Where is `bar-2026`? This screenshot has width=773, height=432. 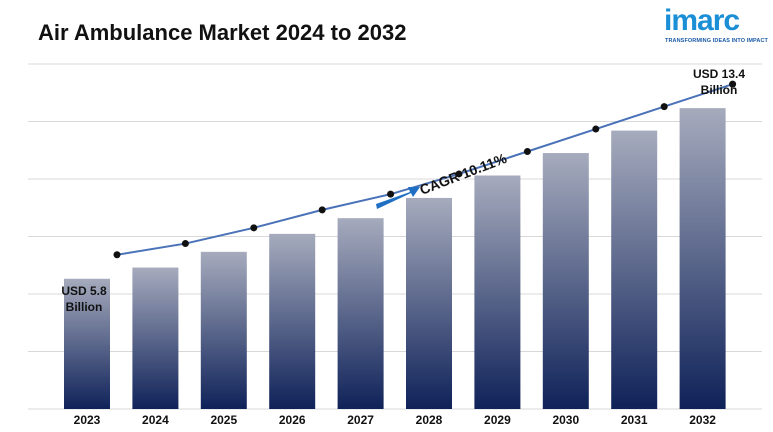
bar-2026 is located at coordinates (292, 321).